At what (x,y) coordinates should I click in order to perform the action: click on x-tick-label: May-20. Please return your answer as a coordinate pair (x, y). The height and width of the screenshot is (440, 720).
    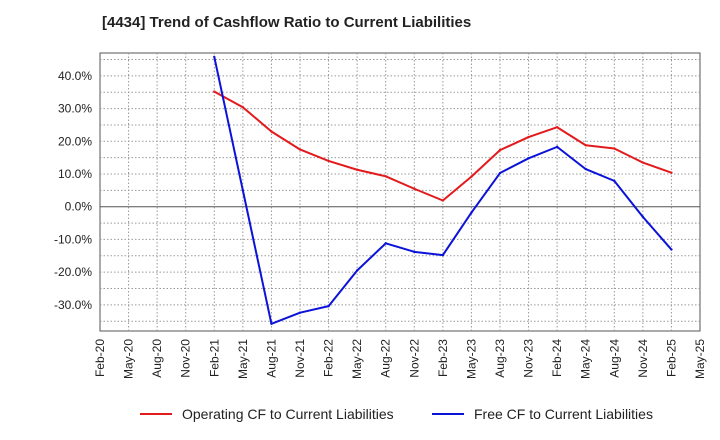
    Looking at the image, I should click on (129, 359).